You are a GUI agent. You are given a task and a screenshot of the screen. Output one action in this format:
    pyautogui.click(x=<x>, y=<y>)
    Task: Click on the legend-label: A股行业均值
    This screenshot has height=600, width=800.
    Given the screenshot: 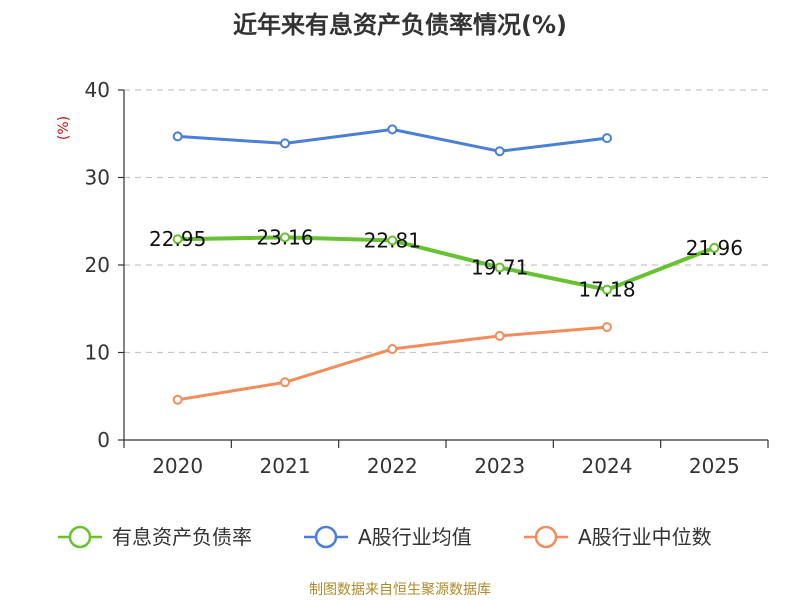 What is the action you would take?
    pyautogui.click(x=415, y=537)
    